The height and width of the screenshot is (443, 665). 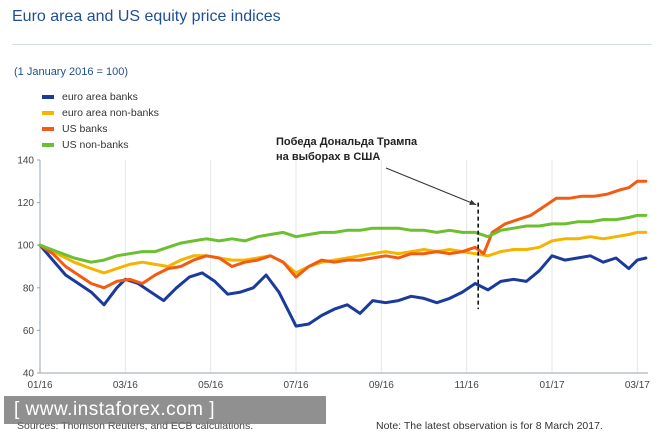 I want to click on y-tick-label: 140, so click(x=25, y=161).